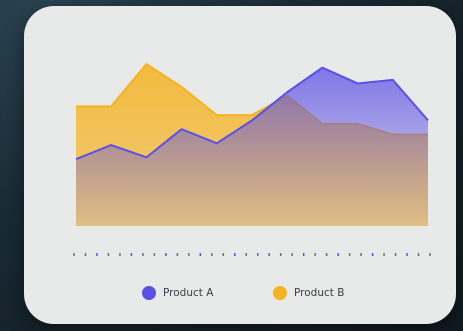 The height and width of the screenshot is (331, 463). What do you see at coordinates (149, 293) in the screenshot?
I see `legend-swatch-product-a` at bounding box center [149, 293].